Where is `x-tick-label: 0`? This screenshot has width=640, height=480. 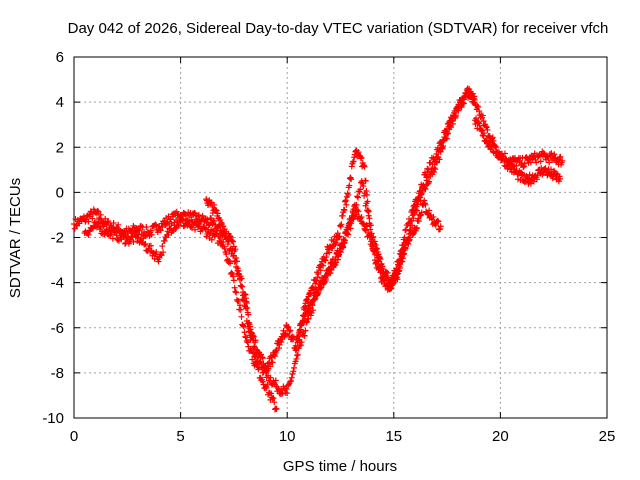 x-tick-label: 0 is located at coordinates (74, 436).